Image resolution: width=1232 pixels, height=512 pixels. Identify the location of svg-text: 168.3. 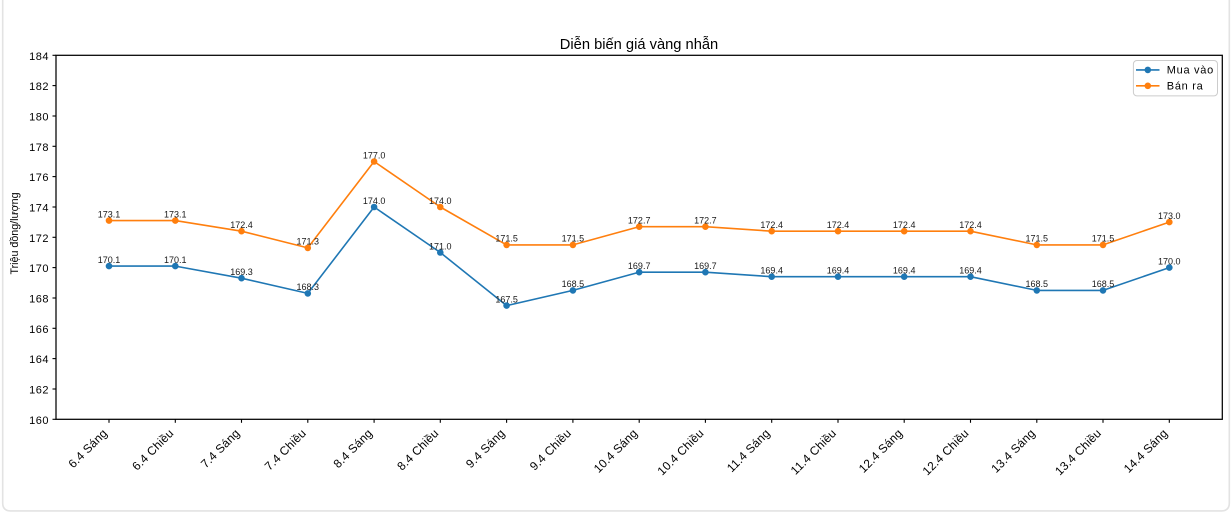
(308, 287).